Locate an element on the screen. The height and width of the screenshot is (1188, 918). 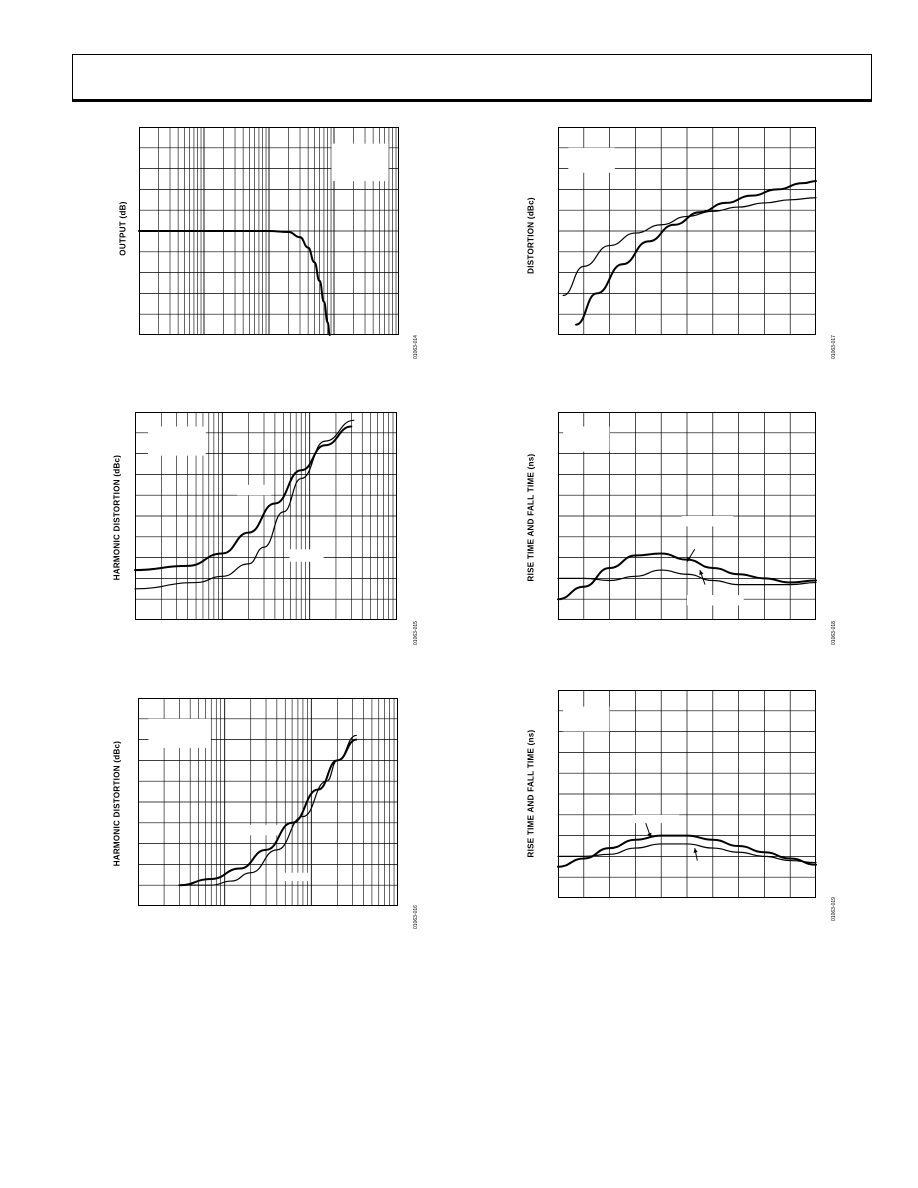
chart-1-figure-id: 01063-014 is located at coordinates (416, 347).